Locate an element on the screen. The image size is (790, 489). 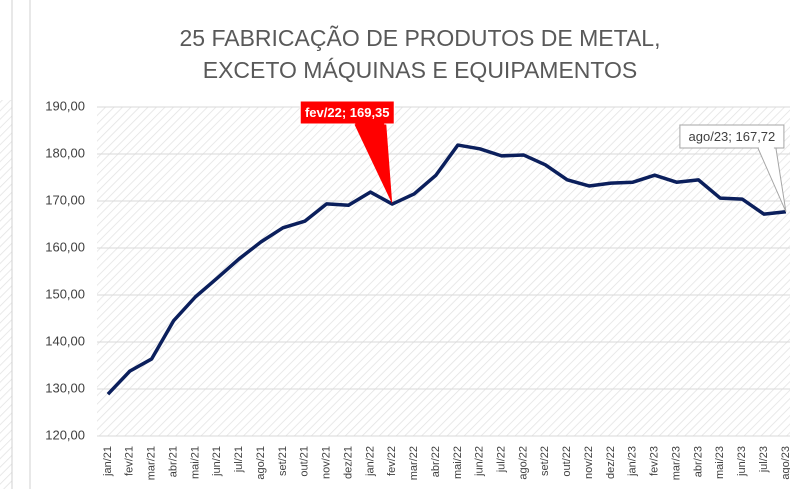
x-tick-label: set/22 is located at coordinates (545, 461).